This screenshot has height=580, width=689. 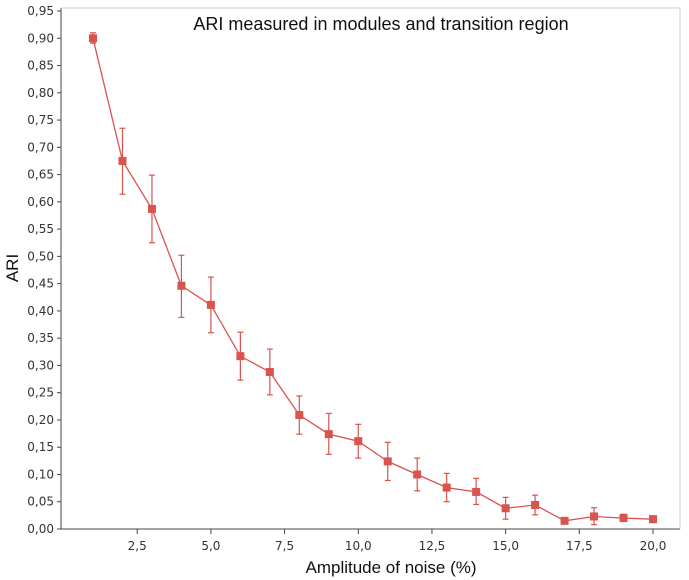 I want to click on y-tick-label: 0,85, so click(x=40, y=66).